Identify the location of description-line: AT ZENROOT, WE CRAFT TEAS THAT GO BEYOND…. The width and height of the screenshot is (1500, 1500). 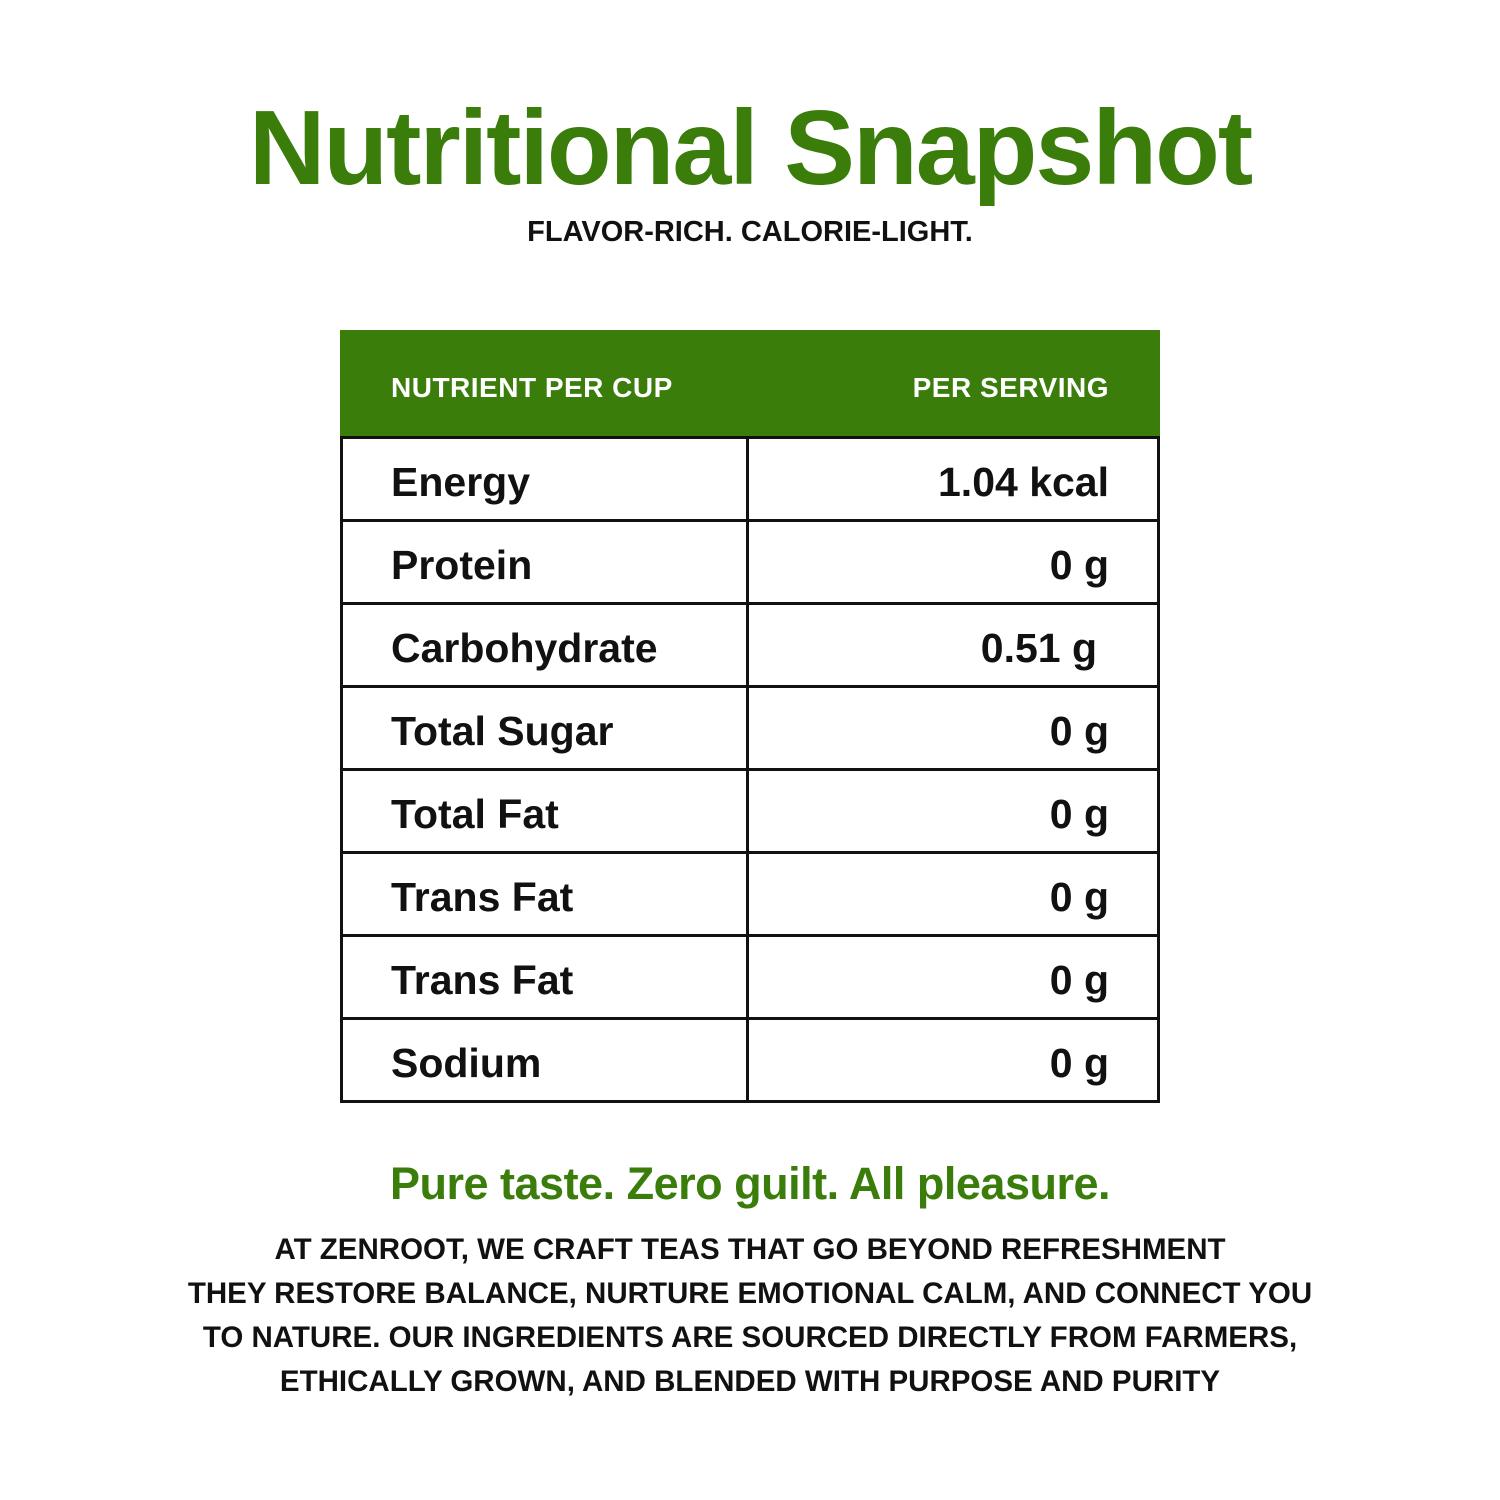
(750, 1249).